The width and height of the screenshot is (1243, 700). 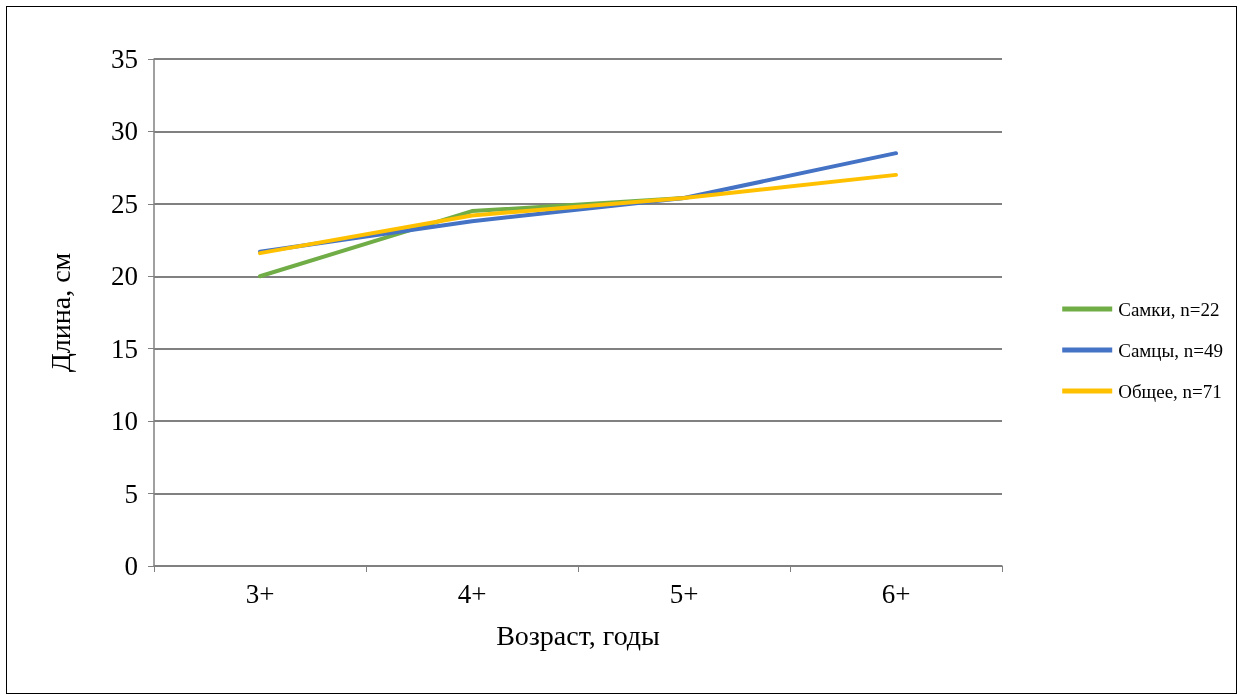 I want to click on y-axis-title: Длина, см, so click(x=60, y=312).